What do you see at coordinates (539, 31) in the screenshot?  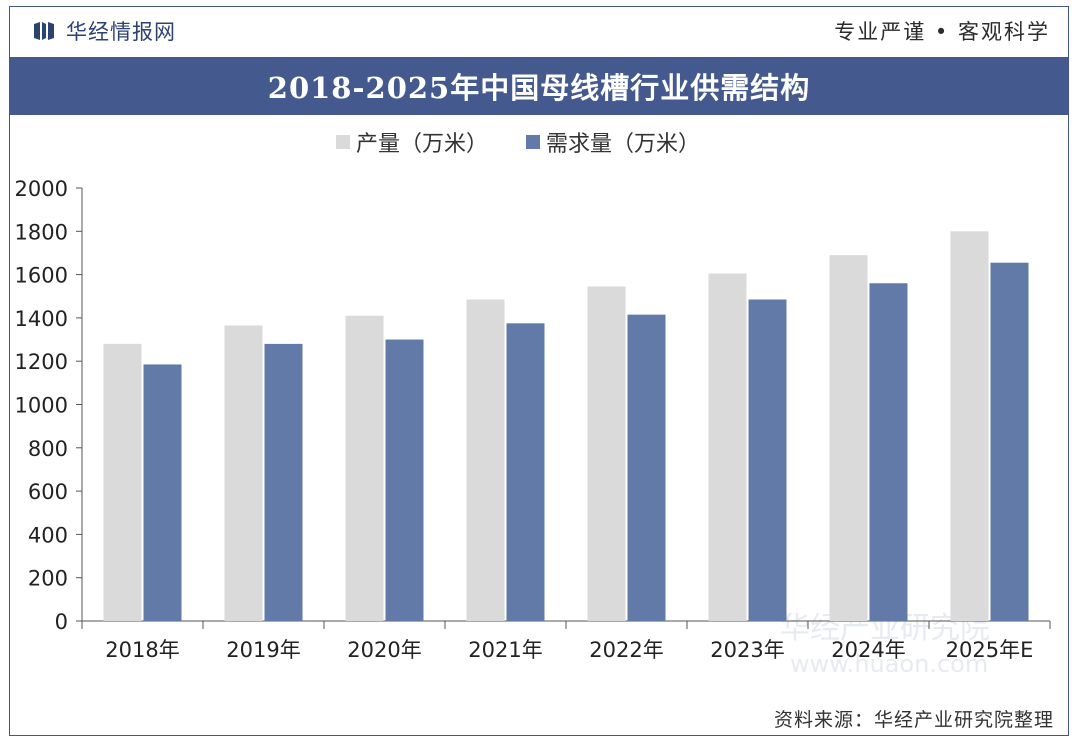 I see `top-bar: 华经情报网 专业严谨 • 客观科学` at bounding box center [539, 31].